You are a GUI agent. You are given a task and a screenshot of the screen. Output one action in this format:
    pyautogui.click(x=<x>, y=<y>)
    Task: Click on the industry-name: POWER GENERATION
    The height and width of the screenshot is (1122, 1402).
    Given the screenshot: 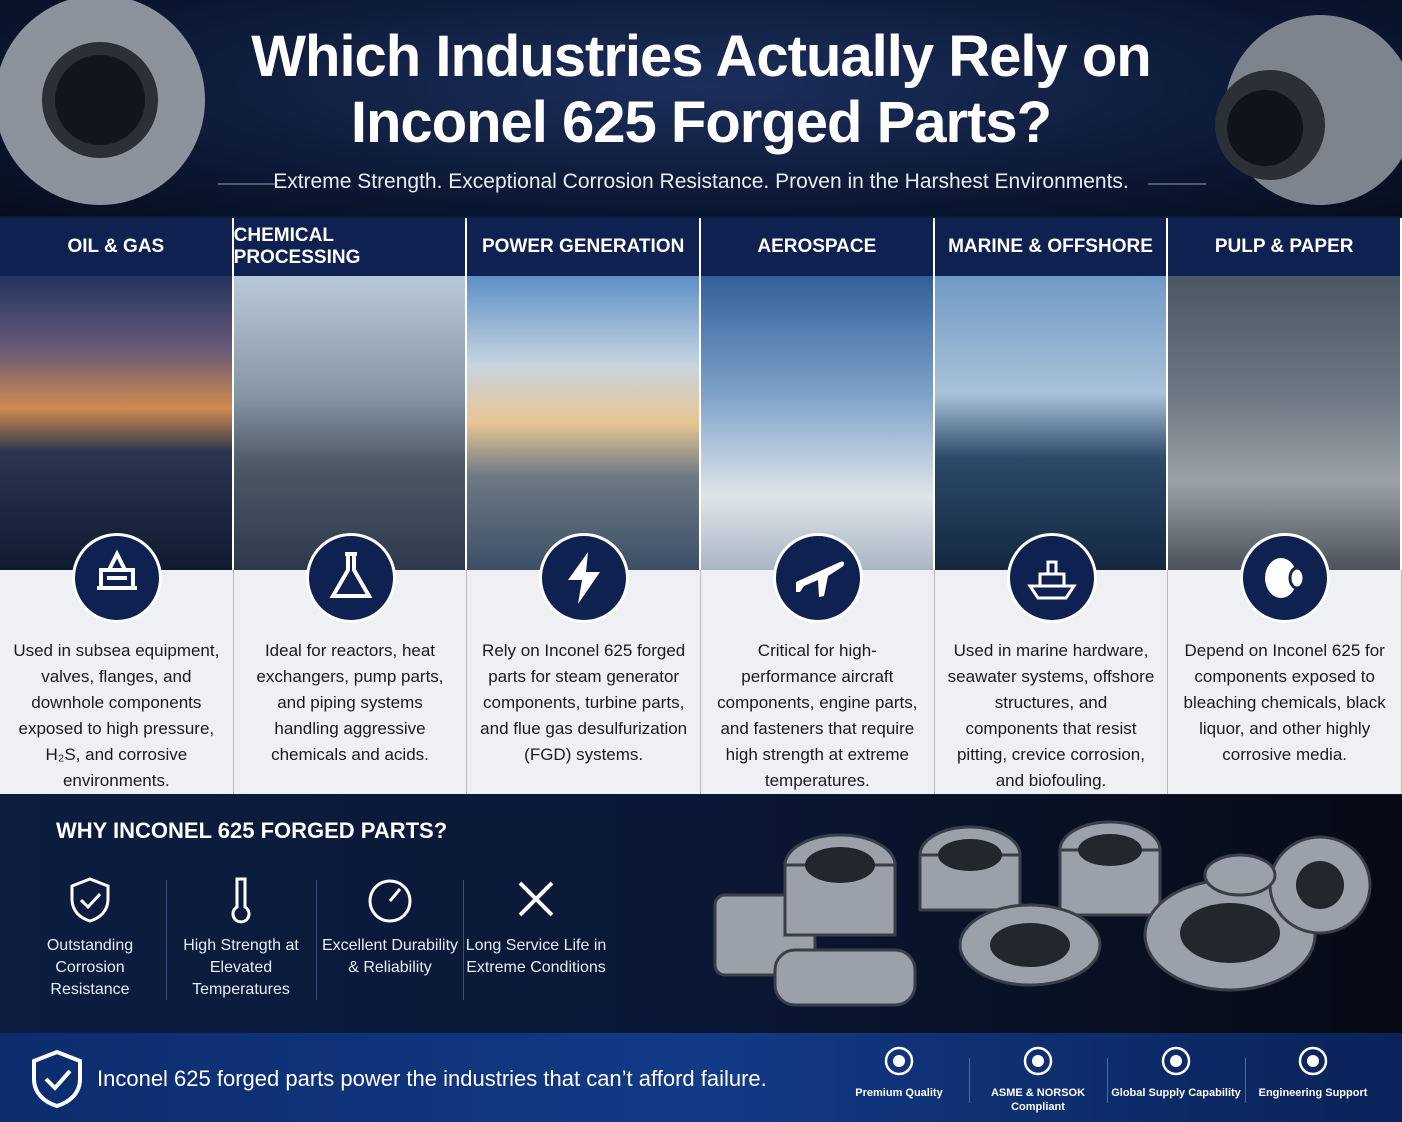 What is the action you would take?
    pyautogui.click(x=584, y=247)
    